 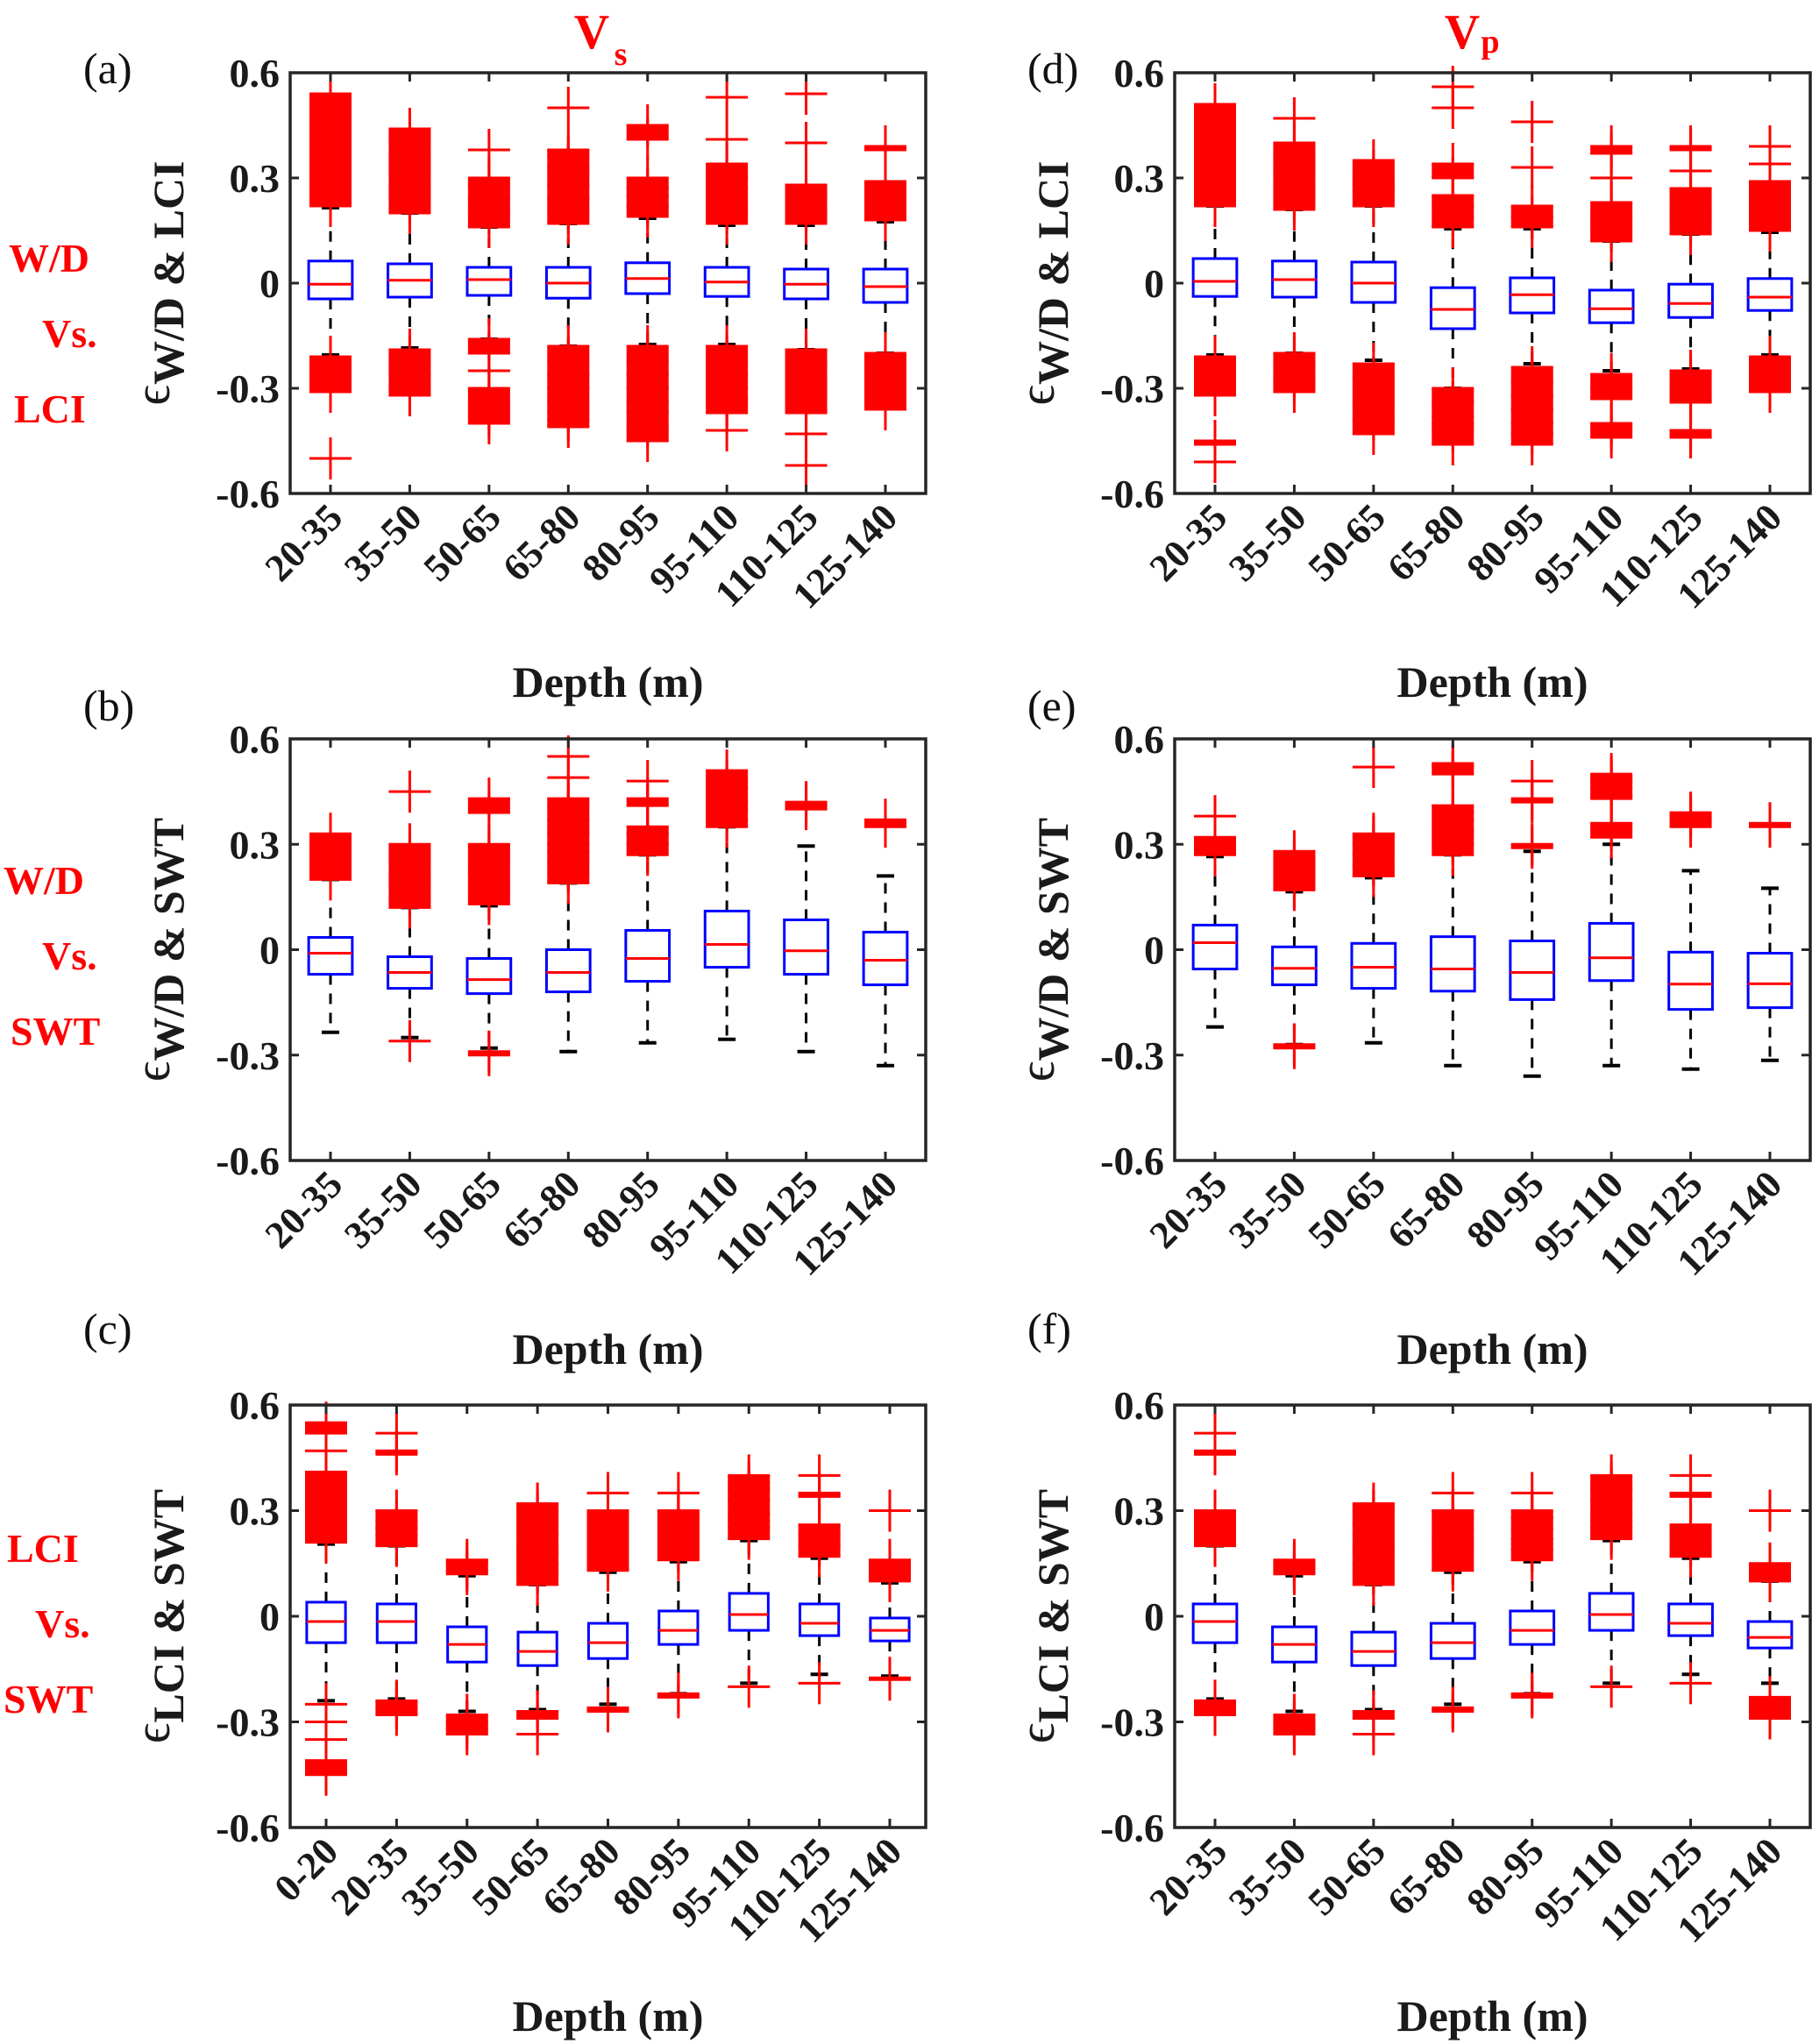 I want to click on x-tick-label: 50-65, so click(x=511, y=1876).